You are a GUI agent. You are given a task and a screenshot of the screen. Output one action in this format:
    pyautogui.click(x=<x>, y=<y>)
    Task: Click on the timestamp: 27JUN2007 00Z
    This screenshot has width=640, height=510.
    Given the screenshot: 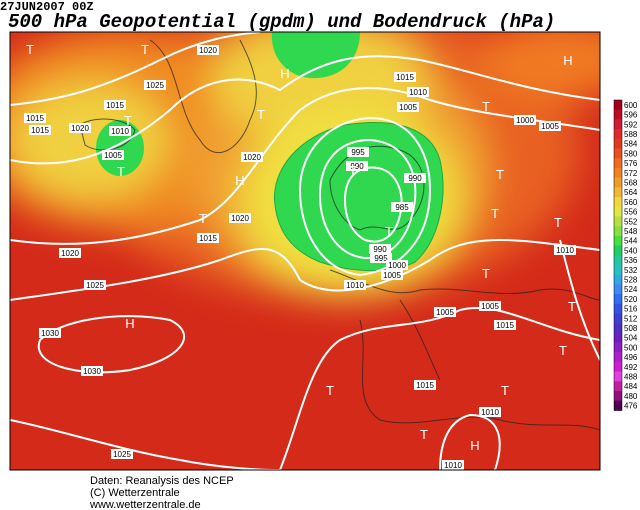 What is the action you would take?
    pyautogui.click(x=47, y=7)
    